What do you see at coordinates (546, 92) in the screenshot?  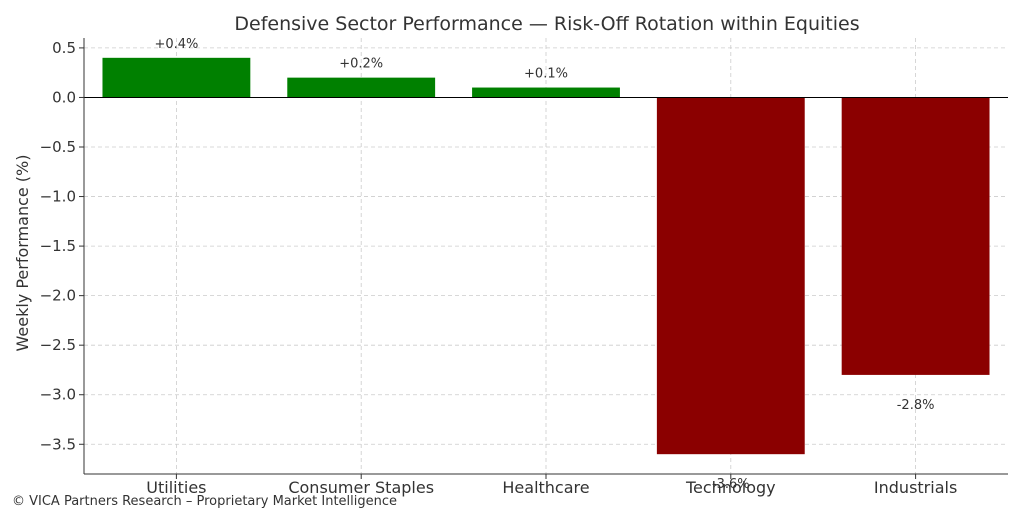 I see `bar-healthcare` at bounding box center [546, 92].